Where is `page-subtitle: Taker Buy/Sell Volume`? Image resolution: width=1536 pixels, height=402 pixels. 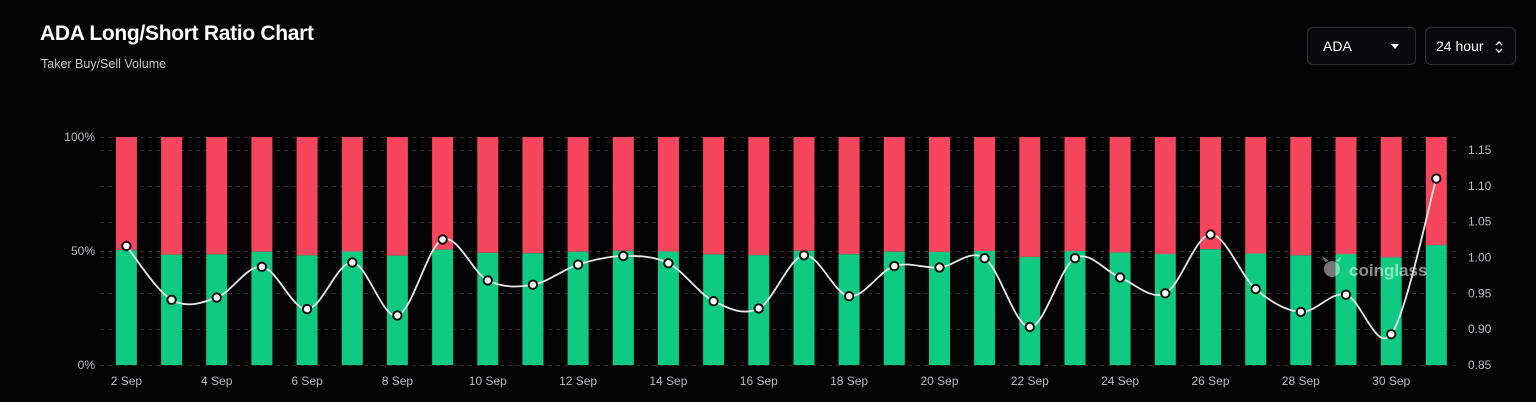 page-subtitle: Taker Buy/Sell Volume is located at coordinates (104, 64).